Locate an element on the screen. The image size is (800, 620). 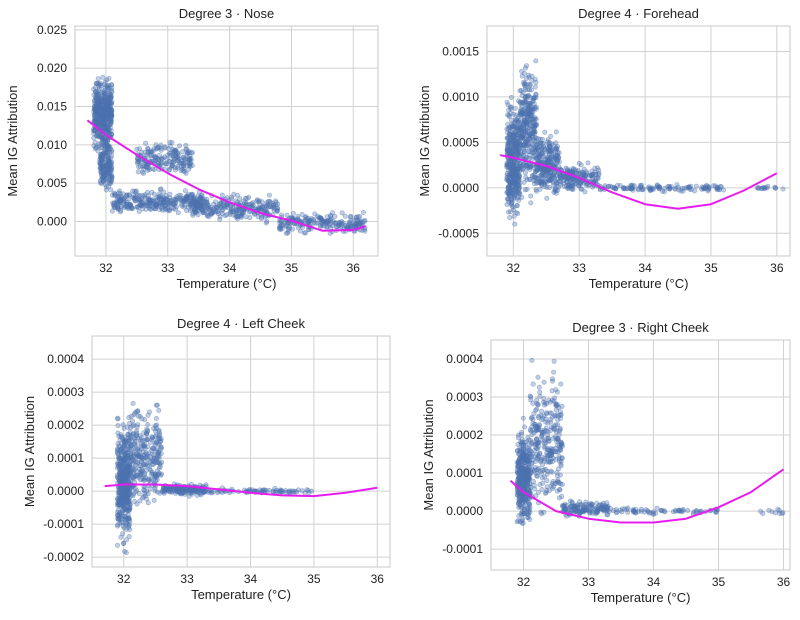
y-tick-label: 0.000 is located at coordinates (52, 222).